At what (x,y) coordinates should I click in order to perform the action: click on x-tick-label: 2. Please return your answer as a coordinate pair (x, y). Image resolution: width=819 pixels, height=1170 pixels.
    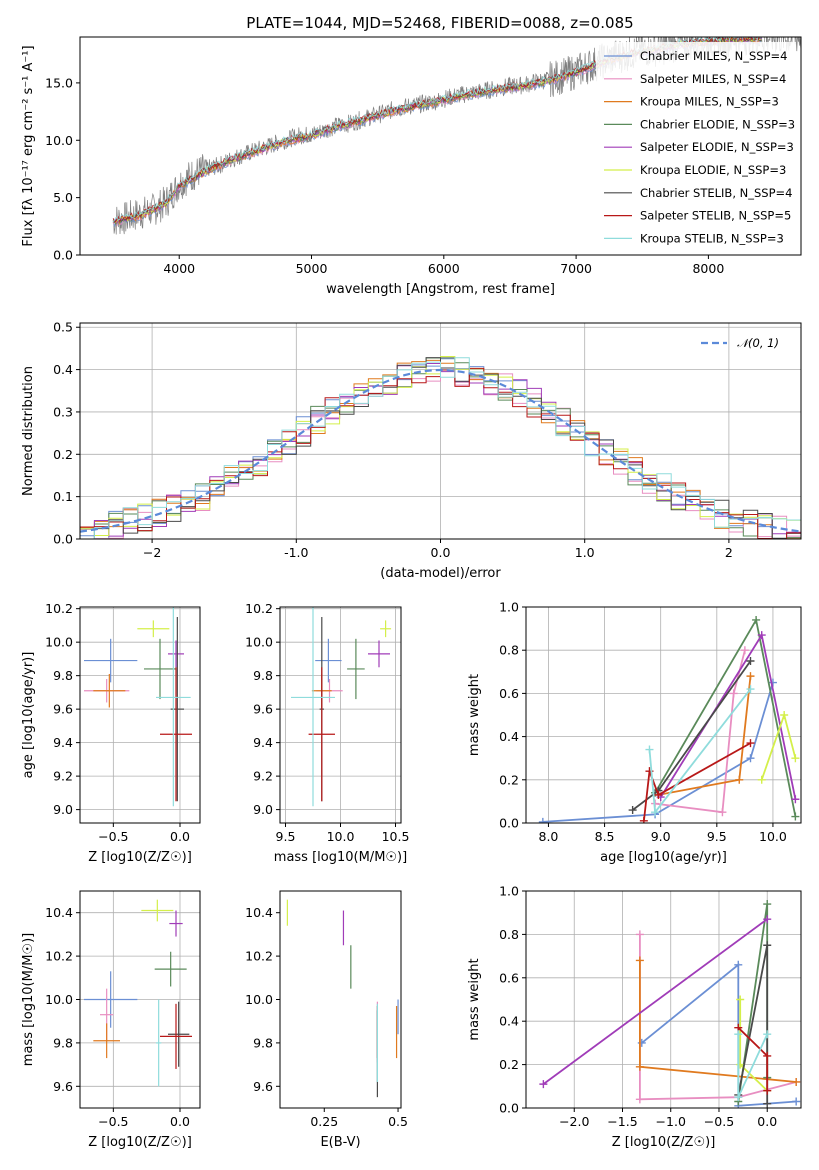
    Looking at the image, I should click on (729, 552).